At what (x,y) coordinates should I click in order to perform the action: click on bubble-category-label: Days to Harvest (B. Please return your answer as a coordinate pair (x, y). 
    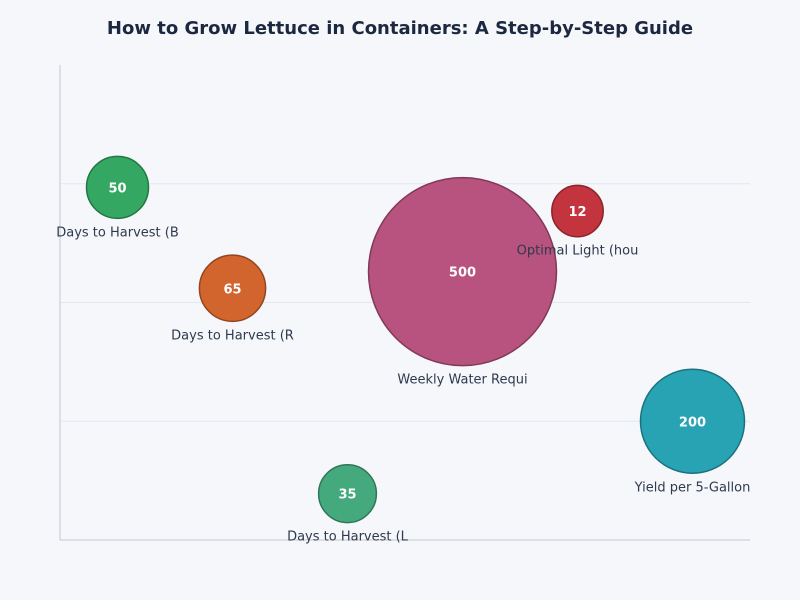
    Looking at the image, I should click on (117, 232).